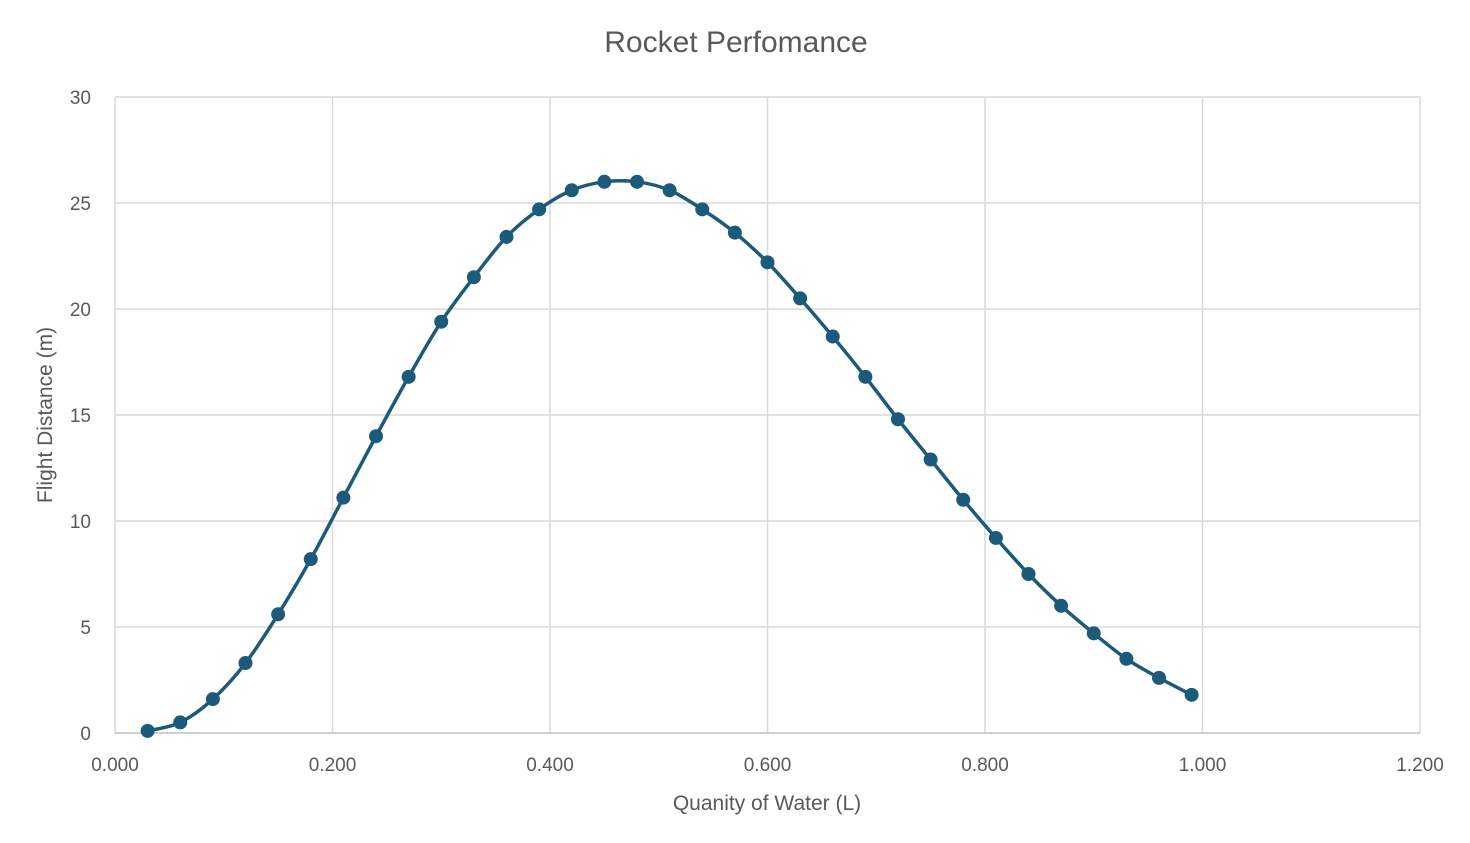 The image size is (1470, 843). I want to click on x-axis-label: Quanity of Water (L), so click(767, 803).